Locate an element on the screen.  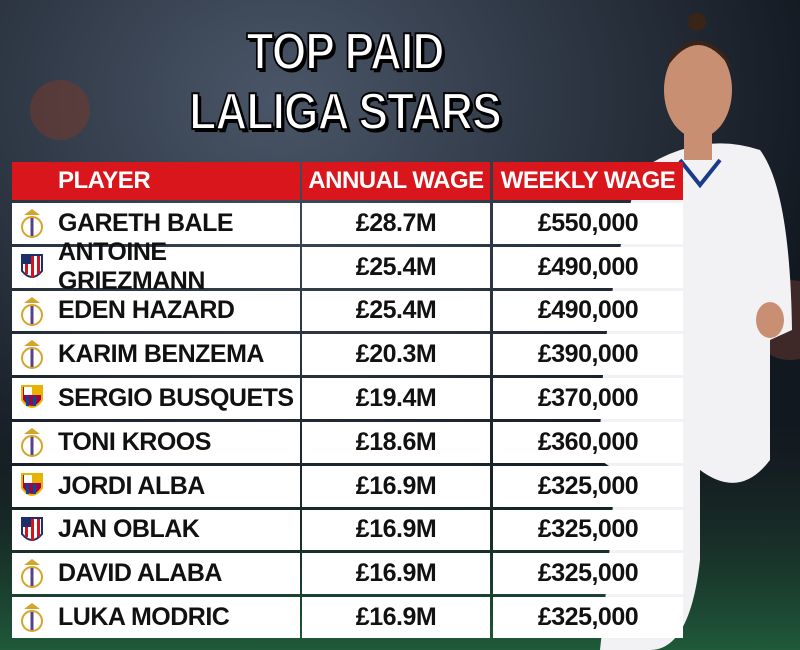
player-name: TONI KROOS is located at coordinates (156, 442).